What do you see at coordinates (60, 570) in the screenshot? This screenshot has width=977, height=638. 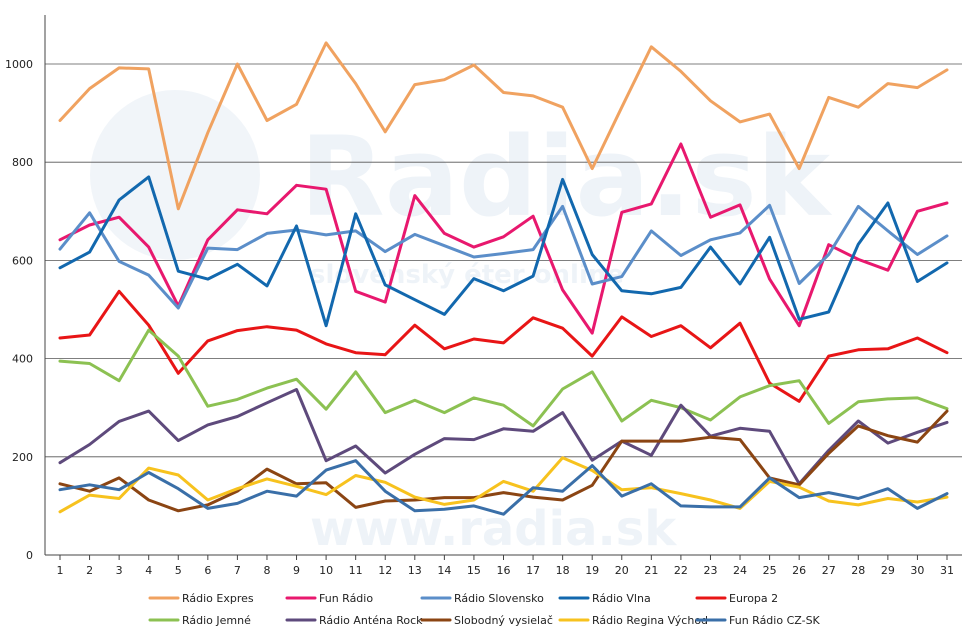 I see `x-tick-label: 1` at bounding box center [60, 570].